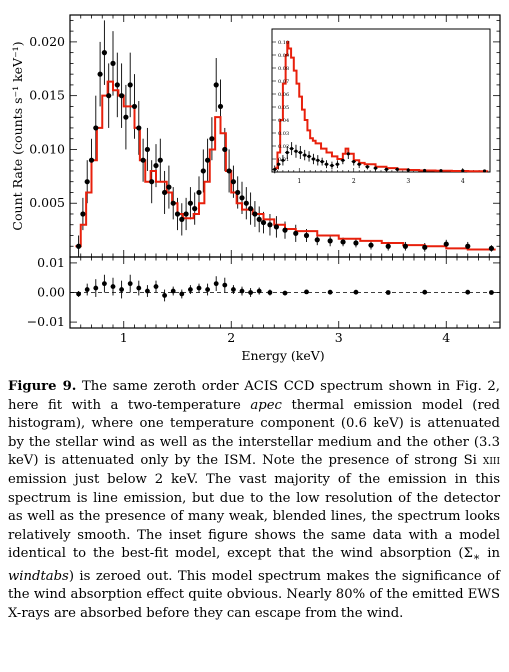  What do you see at coordinates (354, 181) in the screenshot?
I see `inset-x-tick-label: 2` at bounding box center [354, 181].